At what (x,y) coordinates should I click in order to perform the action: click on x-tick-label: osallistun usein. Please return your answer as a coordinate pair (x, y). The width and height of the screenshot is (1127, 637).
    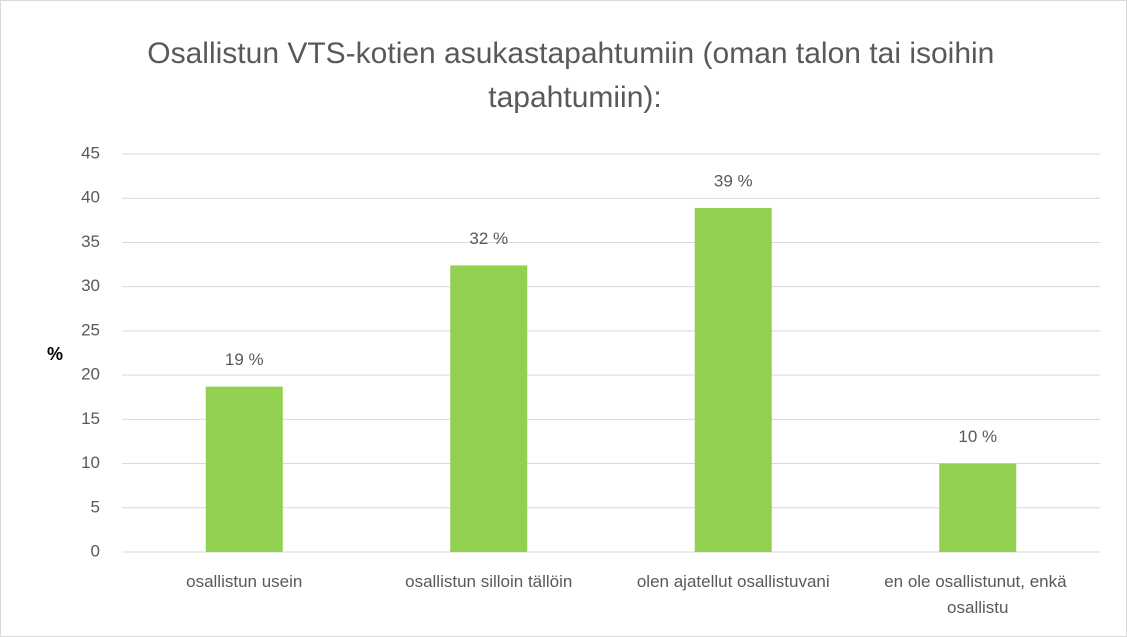
    Looking at the image, I should click on (244, 581).